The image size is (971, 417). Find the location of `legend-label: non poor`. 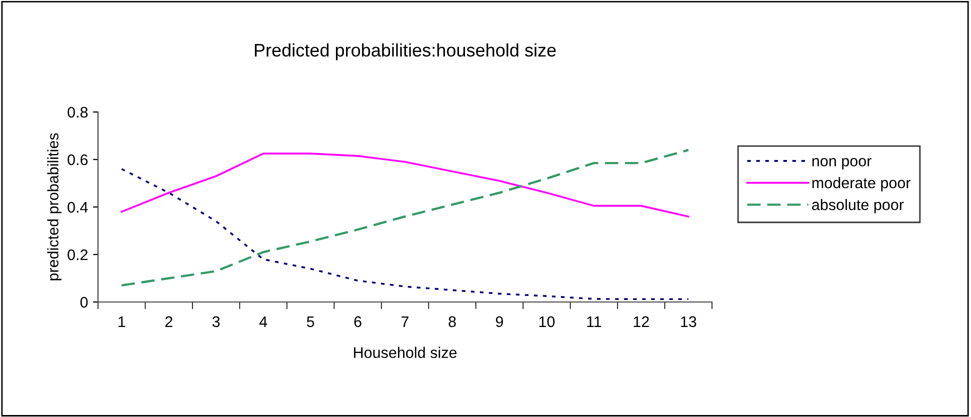

legend-label: non poor is located at coordinates (842, 164).